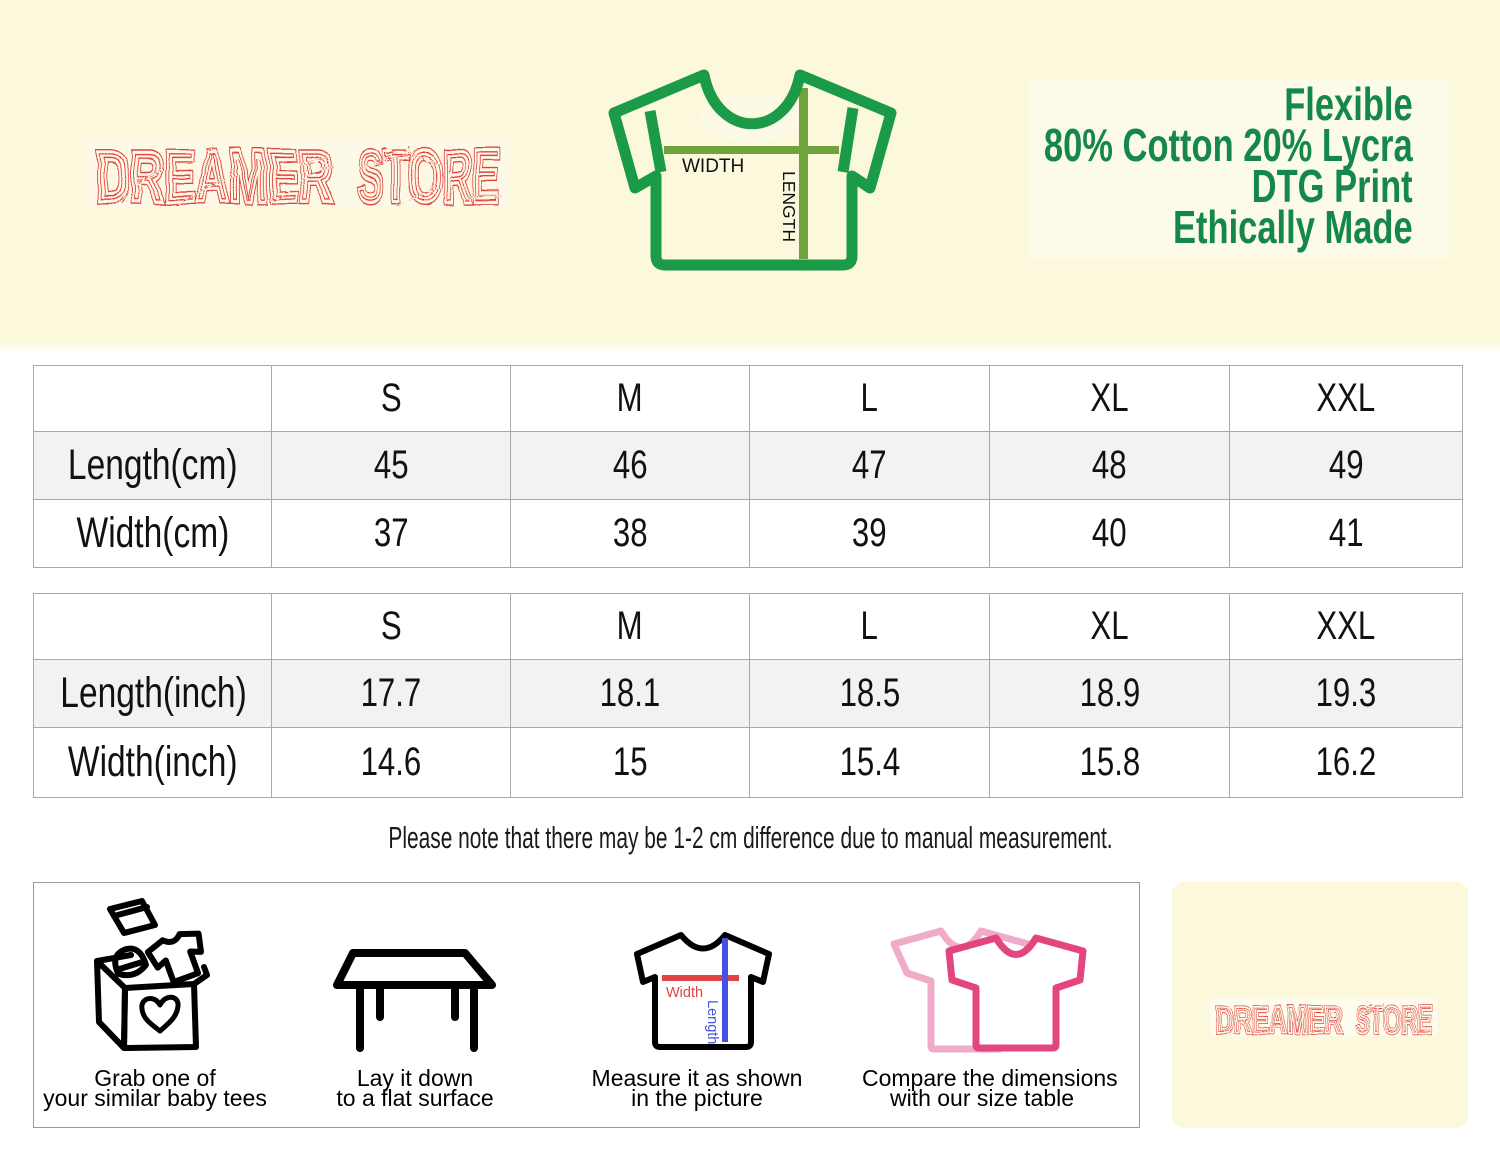 This screenshot has width=1500, height=1155. I want to click on svg-text: Width, so click(684, 993).